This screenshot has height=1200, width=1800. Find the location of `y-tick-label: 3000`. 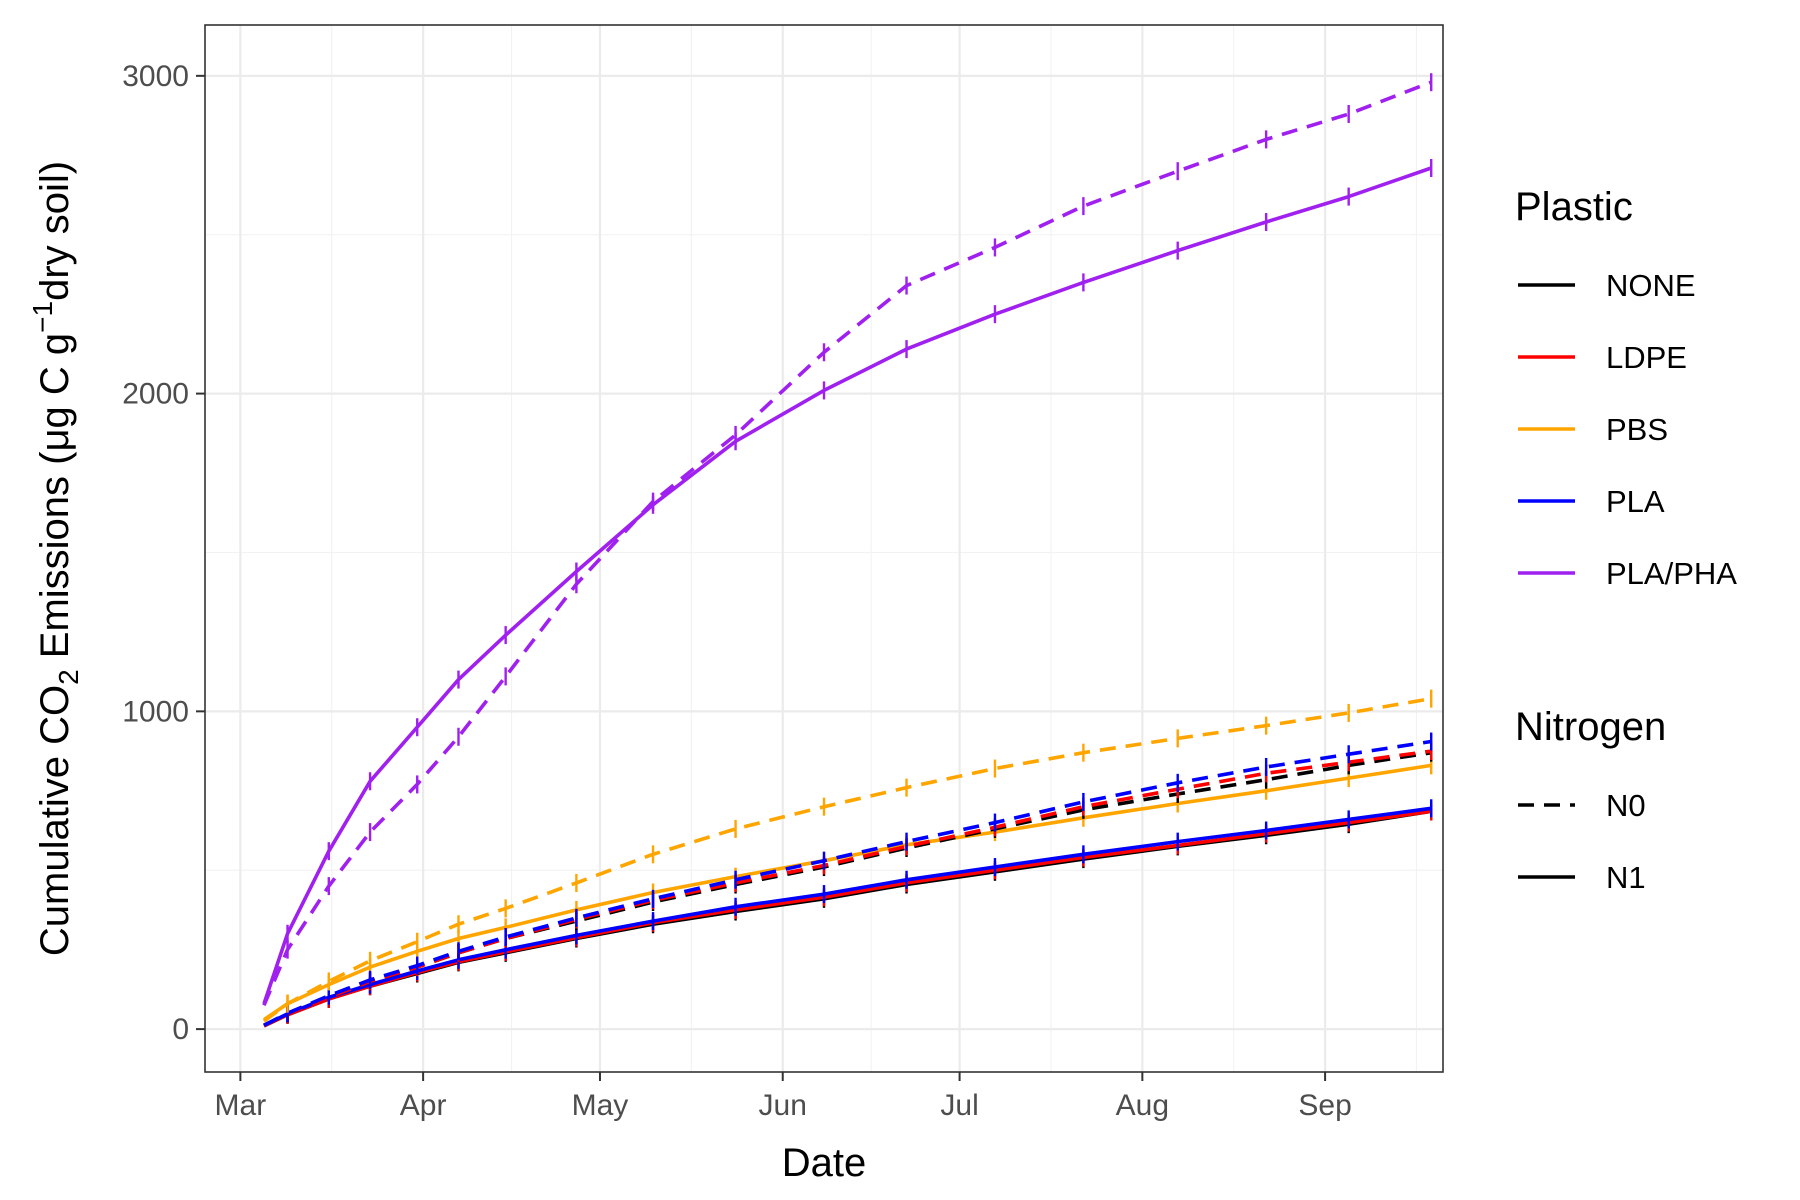

y-tick-label: 3000 is located at coordinates (155, 76).